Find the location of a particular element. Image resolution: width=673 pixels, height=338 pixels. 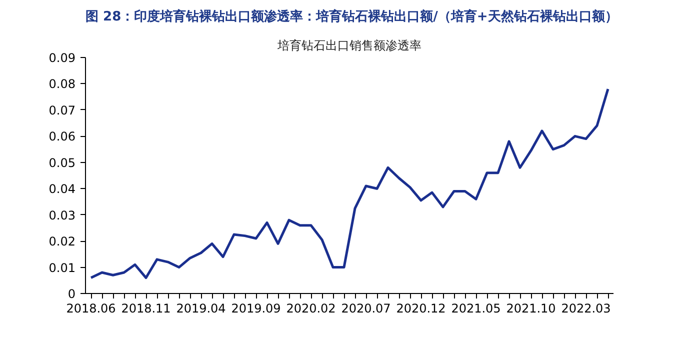

chart-subtitle: 培育钻石出口销售额渗透率 is located at coordinates (349, 45).